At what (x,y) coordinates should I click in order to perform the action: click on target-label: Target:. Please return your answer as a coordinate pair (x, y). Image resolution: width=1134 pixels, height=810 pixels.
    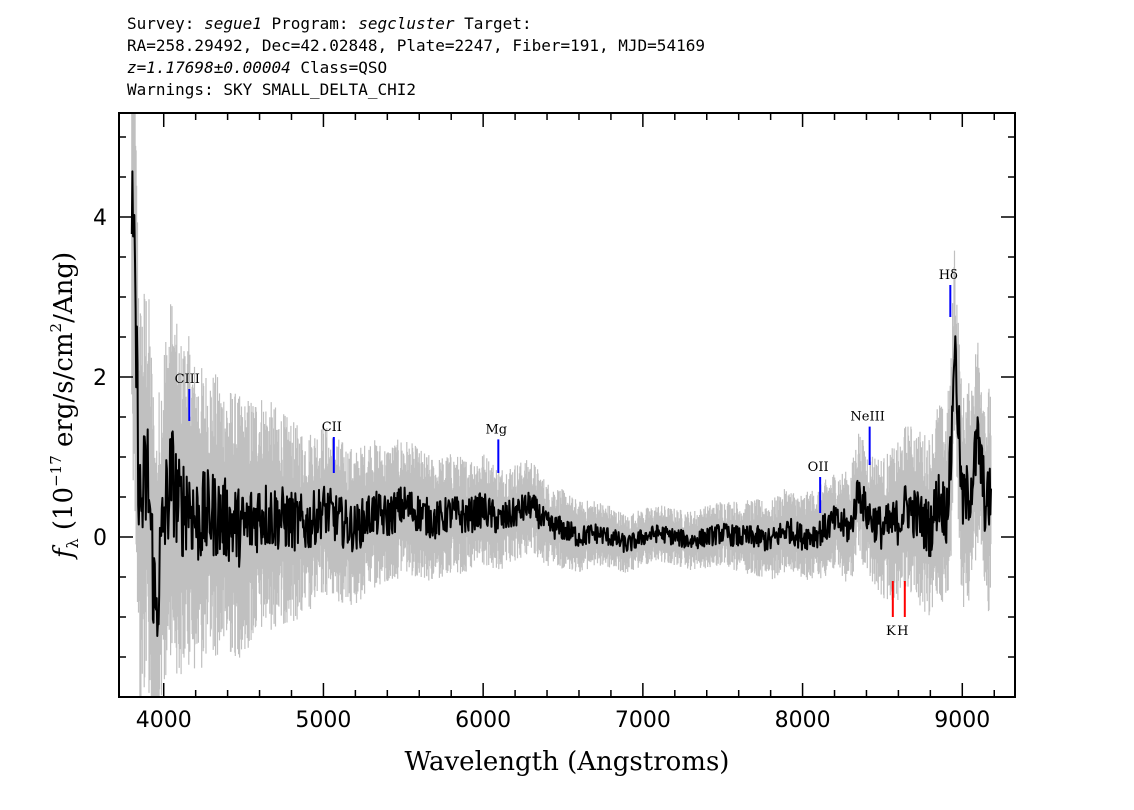
    Looking at the image, I should click on (493, 23).